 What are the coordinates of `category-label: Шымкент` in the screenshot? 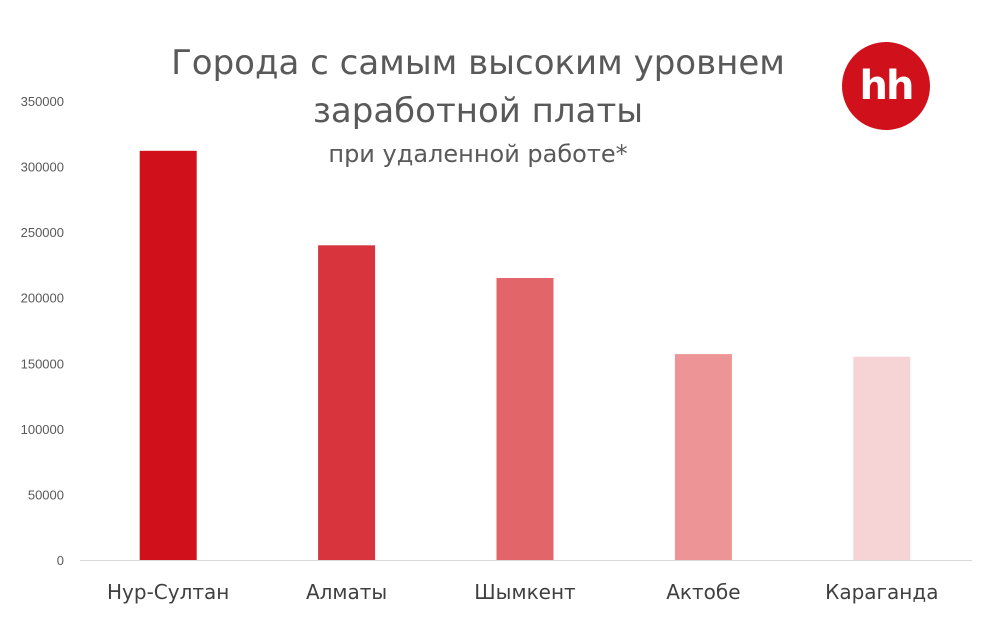 It's located at (525, 592).